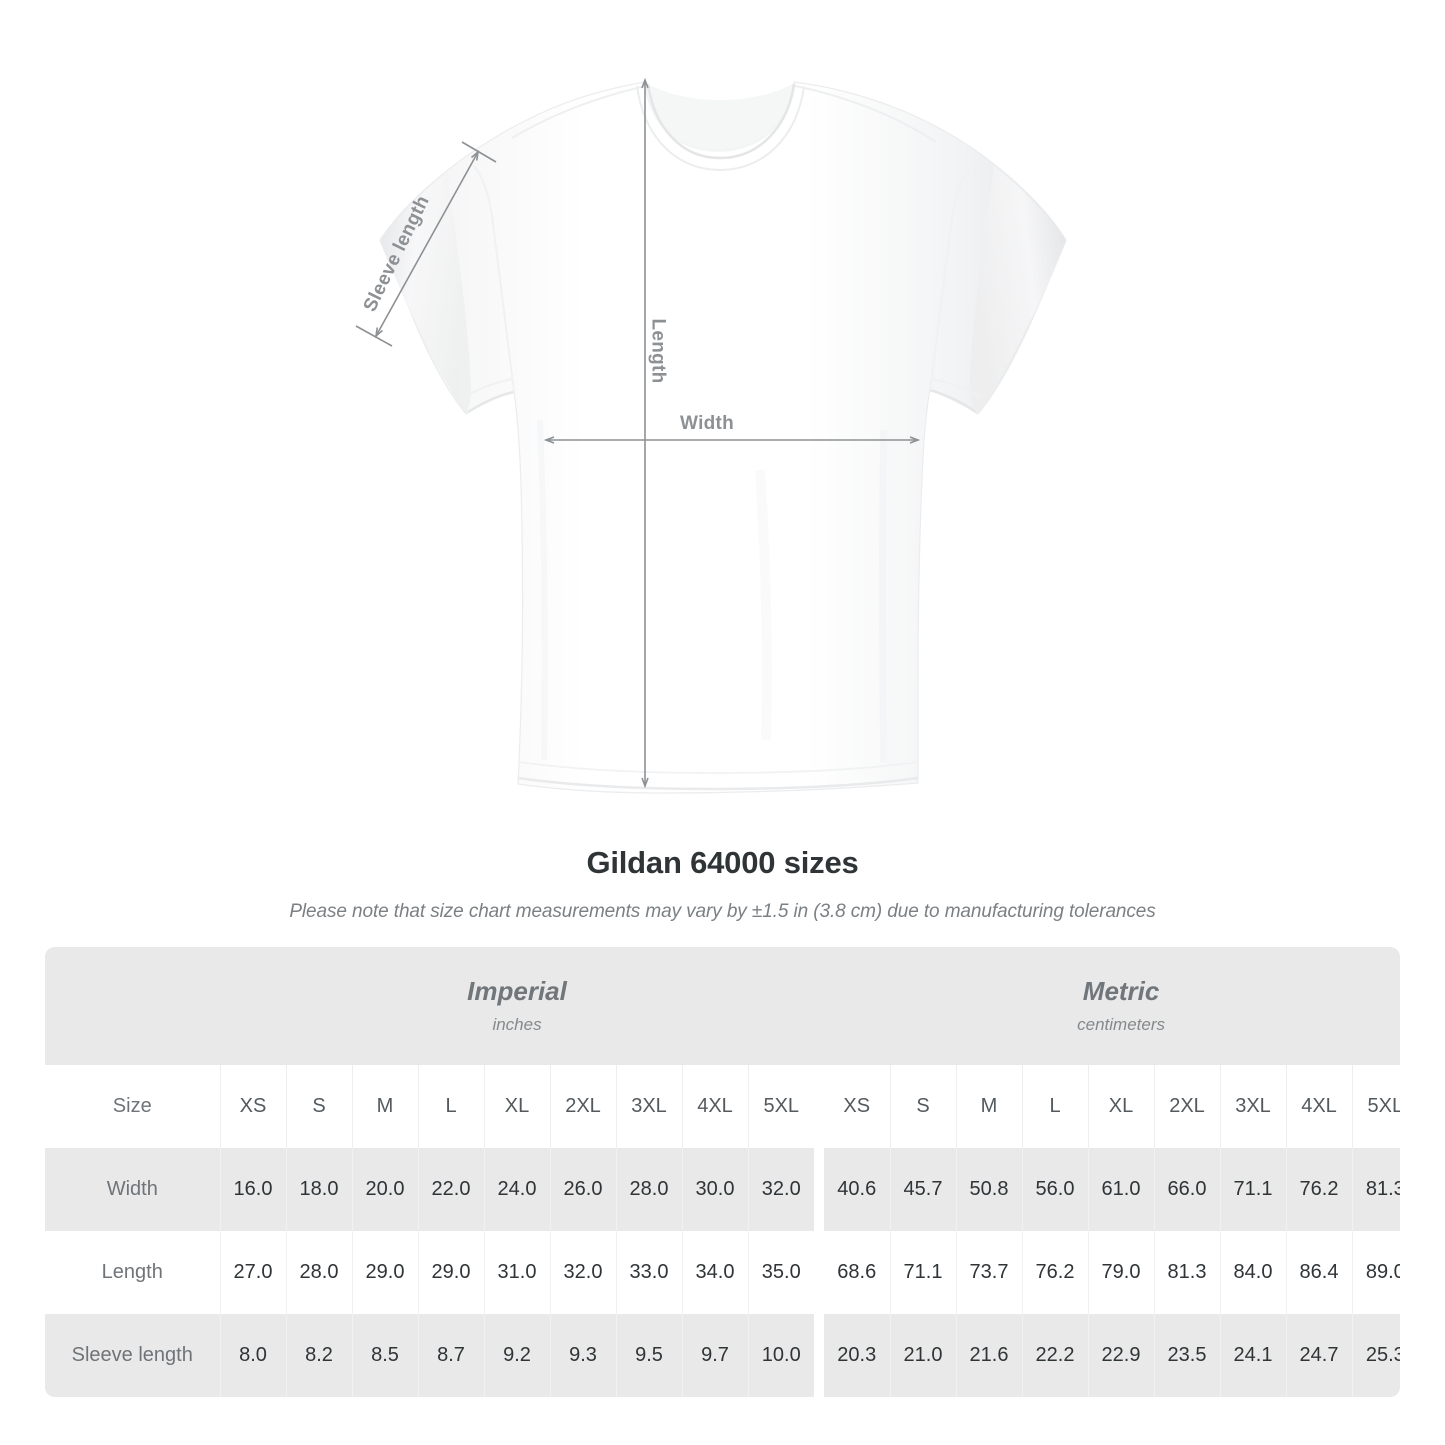 The width and height of the screenshot is (1445, 1445). I want to click on cell-metric-m: 21.6, so click(989, 1355).